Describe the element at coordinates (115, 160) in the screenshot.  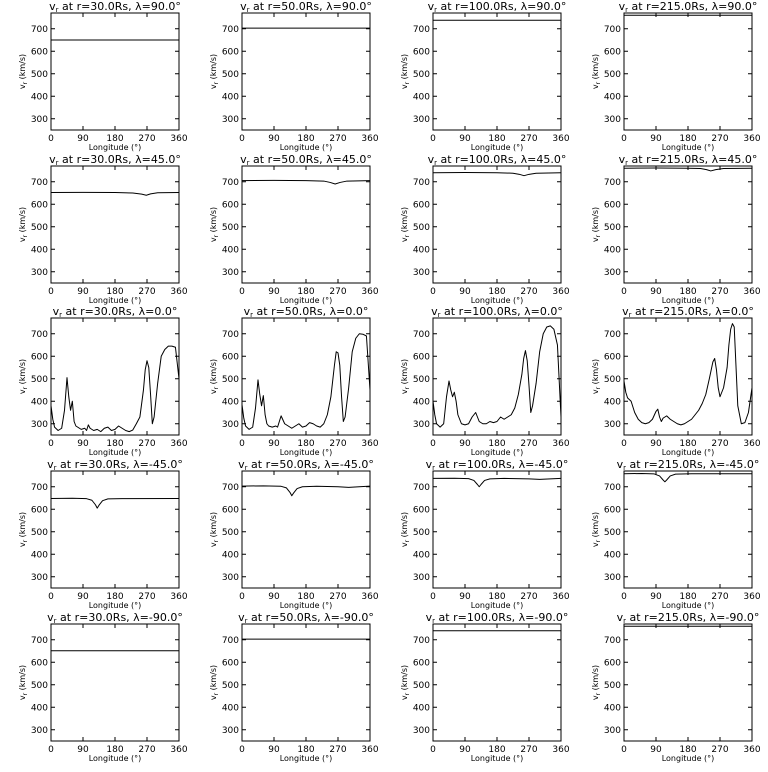
I see `panel-title: vr at r=30.0Rs, λ=45.0°` at that location.